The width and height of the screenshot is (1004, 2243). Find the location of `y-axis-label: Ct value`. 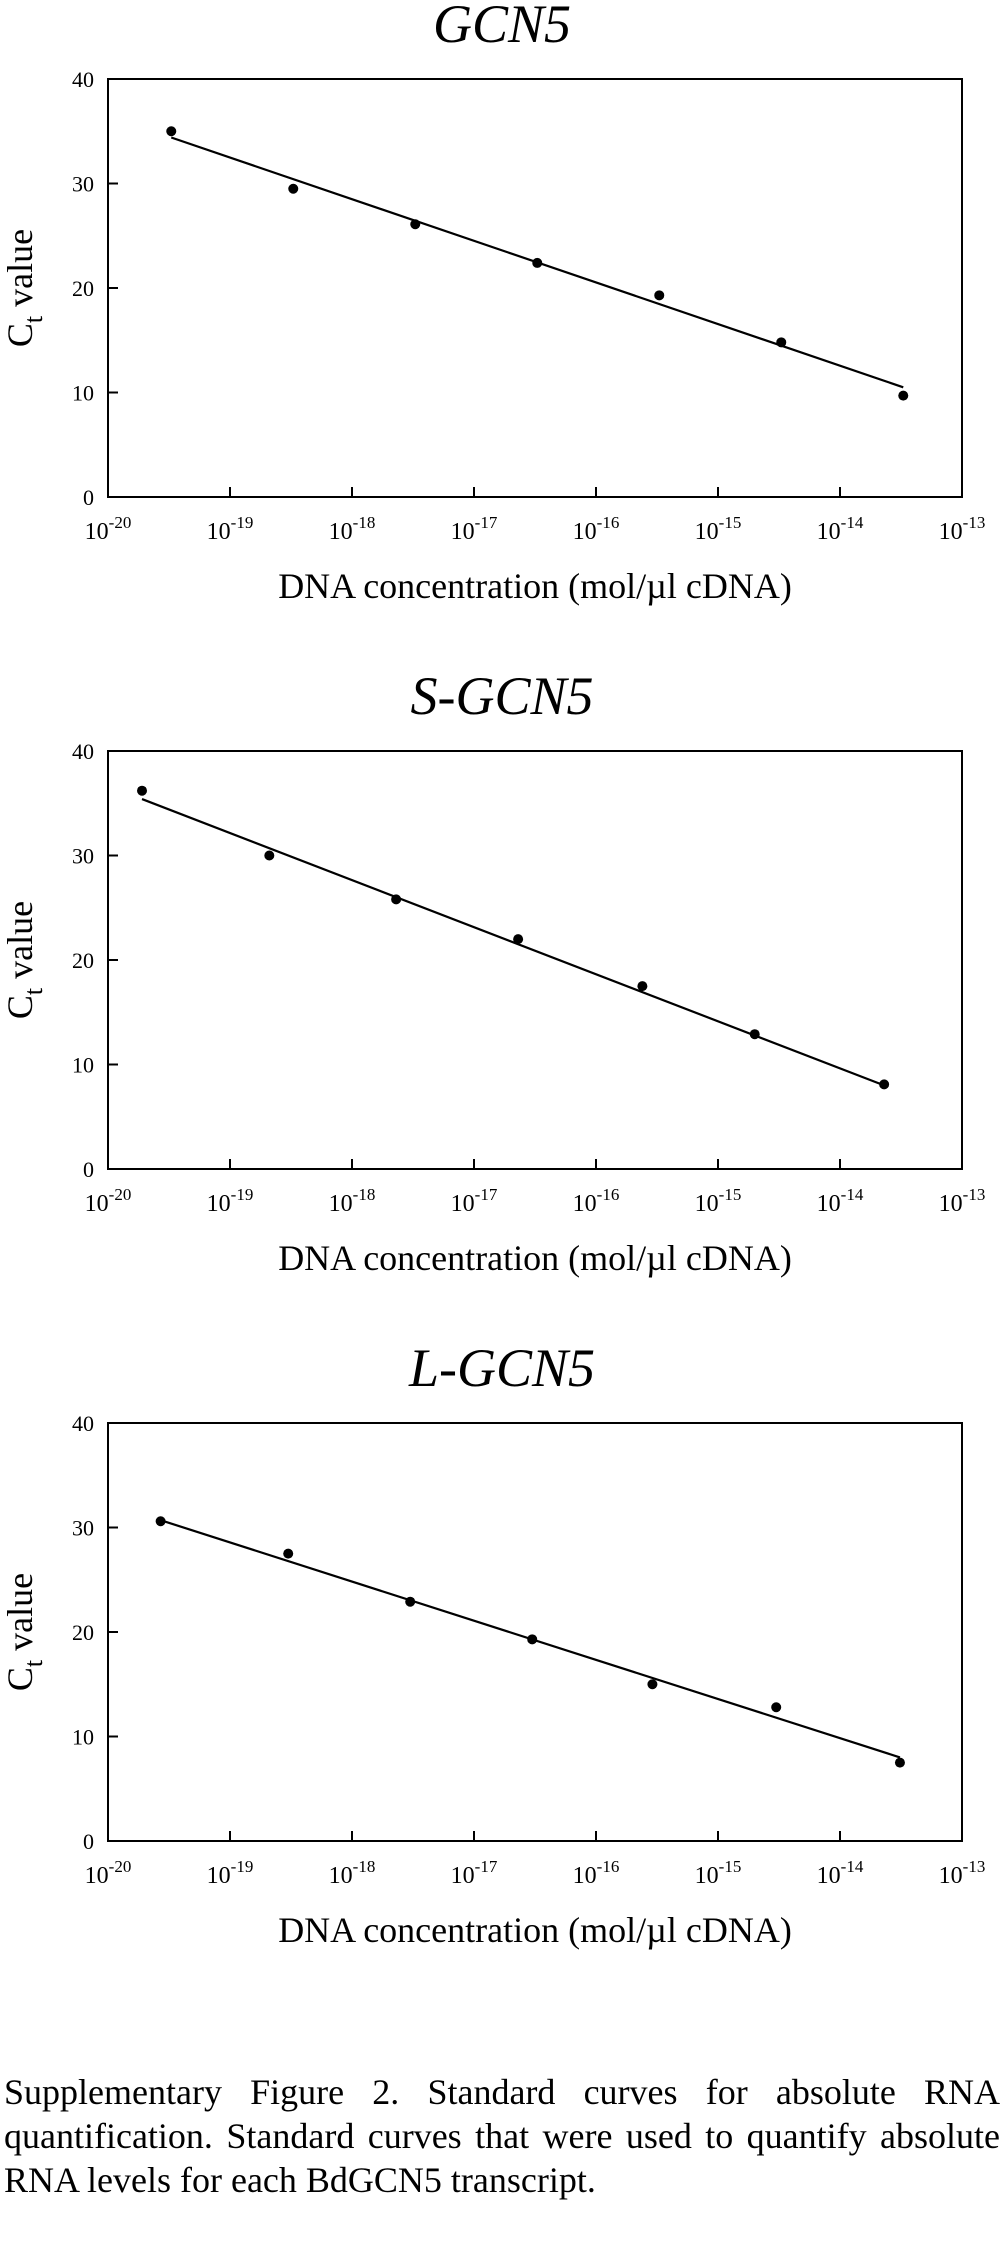

y-axis-label: Ct value is located at coordinates (24, 1632).